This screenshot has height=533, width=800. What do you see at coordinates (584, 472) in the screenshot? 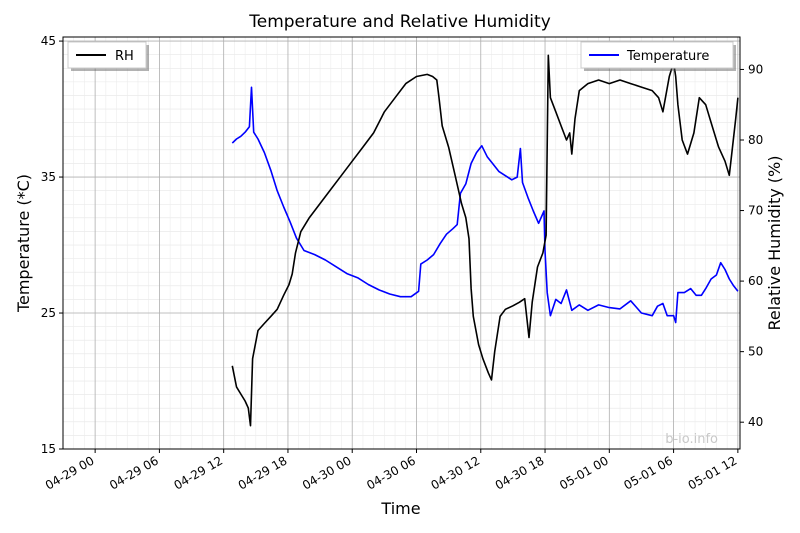
I see `x-tick-label: 05-01 00` at bounding box center [584, 472].